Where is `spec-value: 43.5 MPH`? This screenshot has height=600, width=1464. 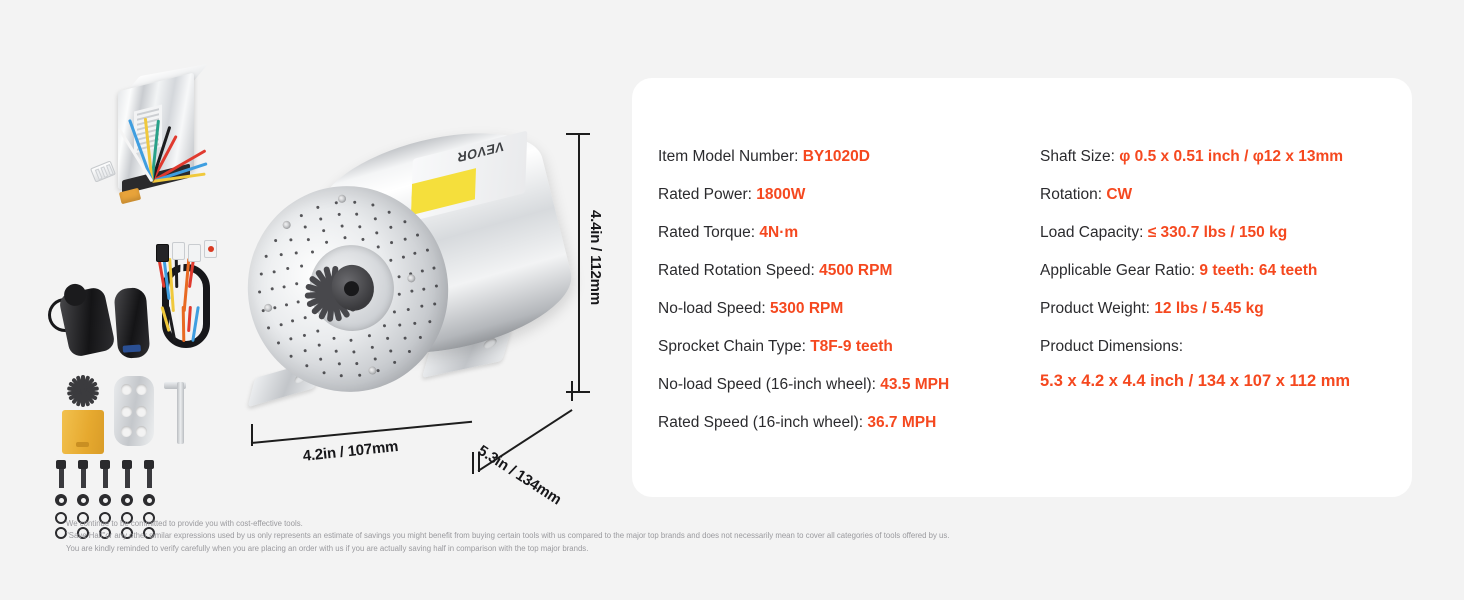
spec-value: 43.5 MPH is located at coordinates (915, 385).